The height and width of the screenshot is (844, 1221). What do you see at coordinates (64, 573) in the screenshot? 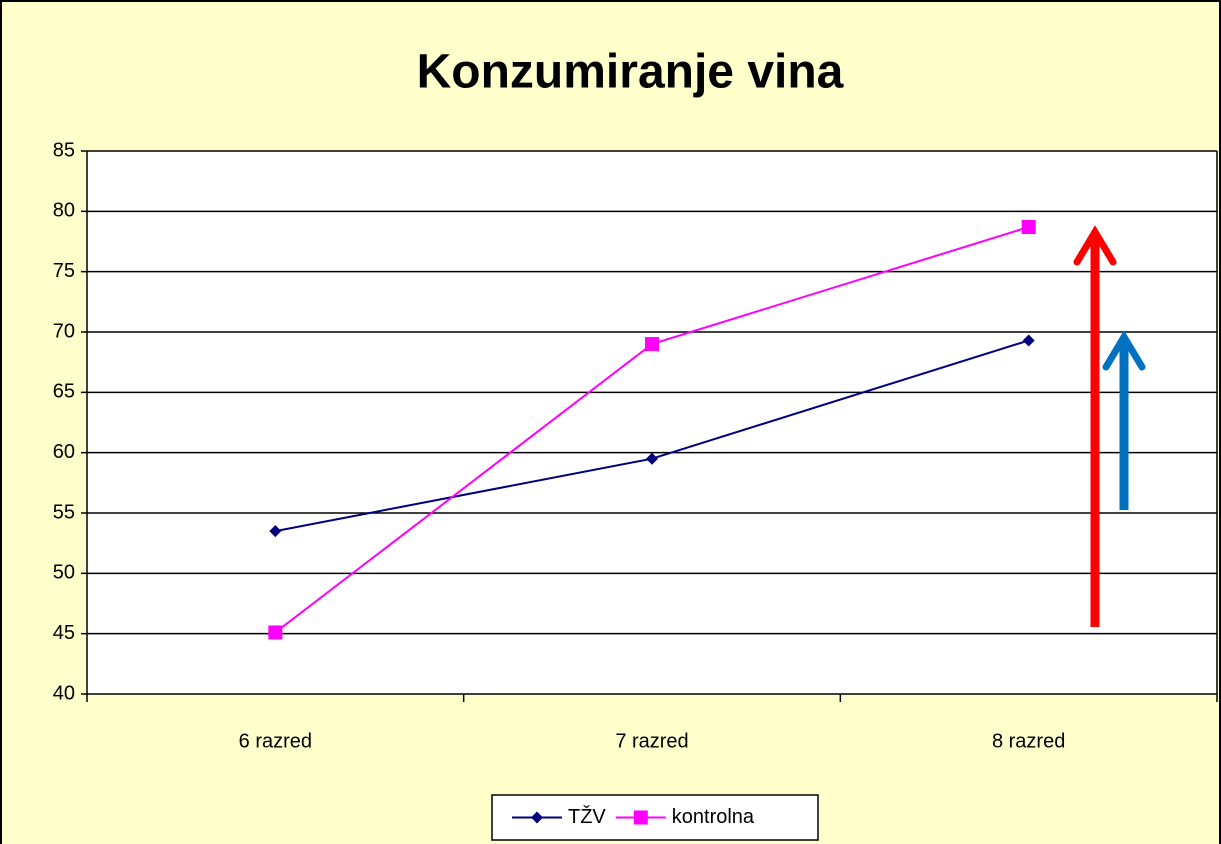
I see `y-tick-label: 50` at bounding box center [64, 573].